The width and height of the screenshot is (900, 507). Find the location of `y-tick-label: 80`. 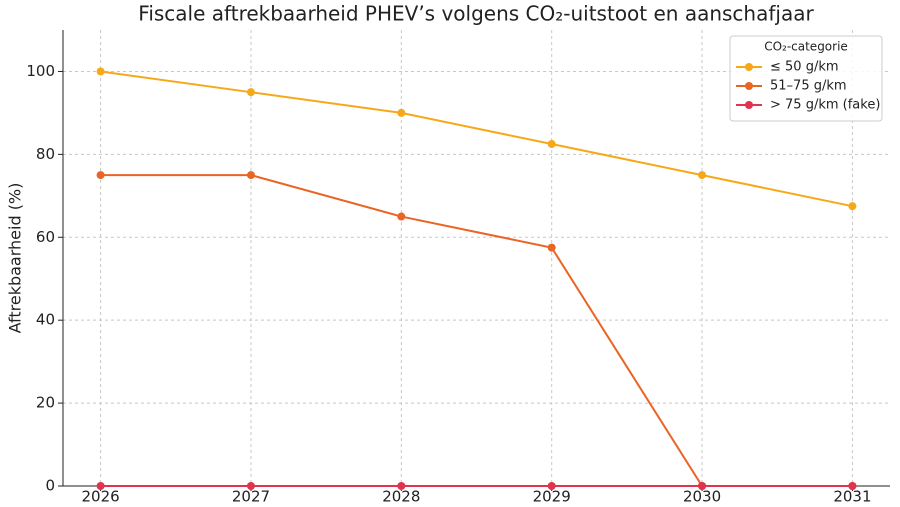

y-tick-label: 80 is located at coordinates (45, 154).